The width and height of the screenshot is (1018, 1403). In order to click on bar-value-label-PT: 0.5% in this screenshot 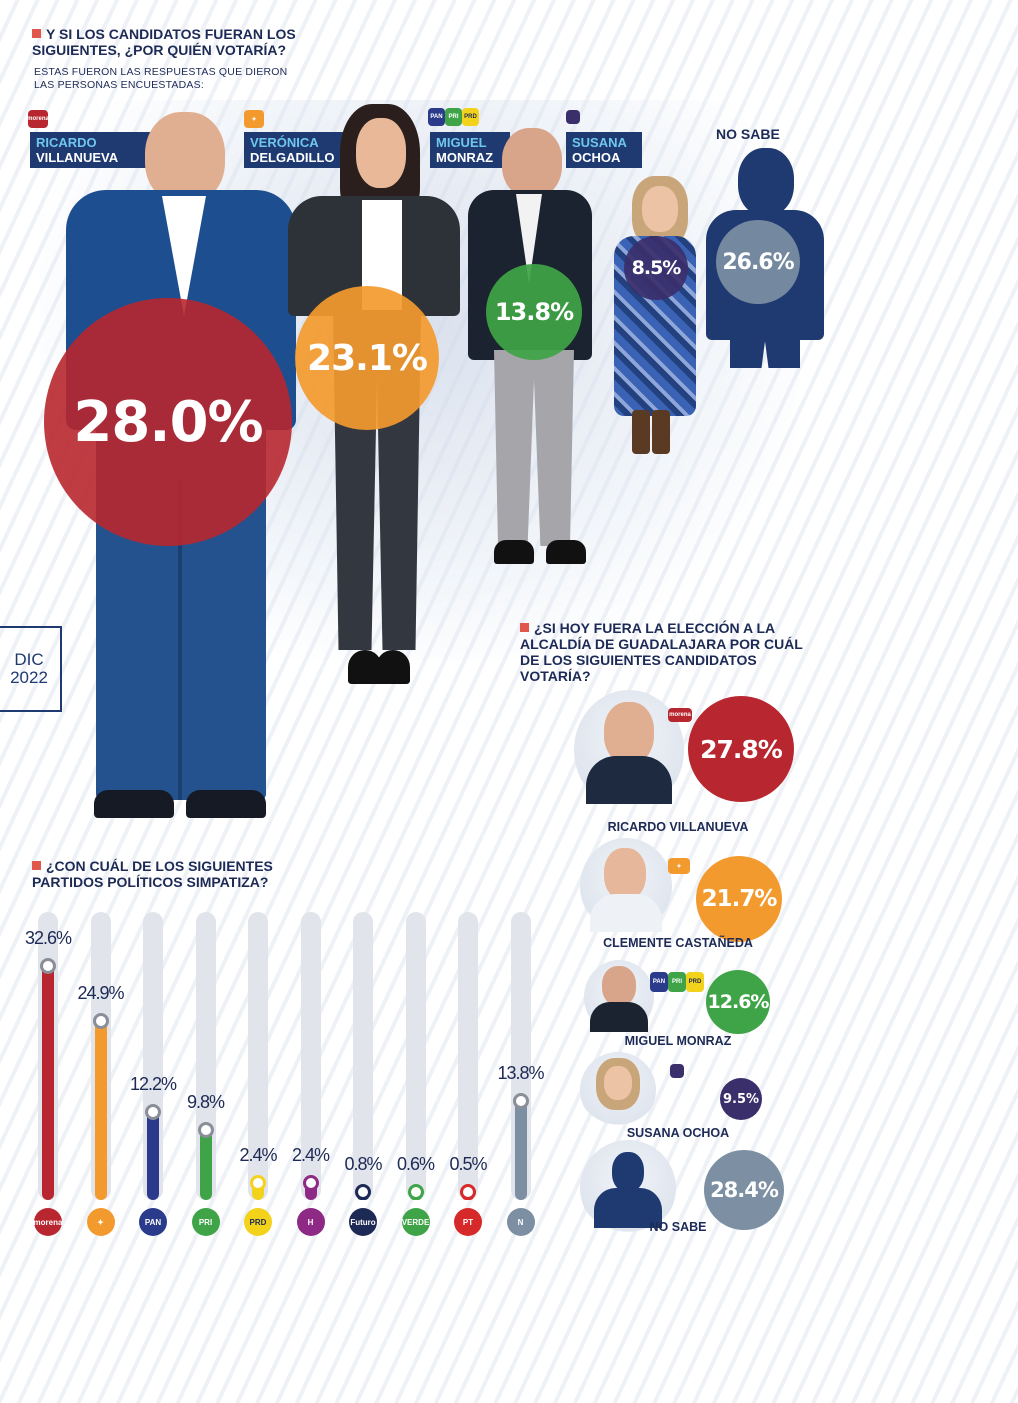, I will do `click(468, 1164)`.